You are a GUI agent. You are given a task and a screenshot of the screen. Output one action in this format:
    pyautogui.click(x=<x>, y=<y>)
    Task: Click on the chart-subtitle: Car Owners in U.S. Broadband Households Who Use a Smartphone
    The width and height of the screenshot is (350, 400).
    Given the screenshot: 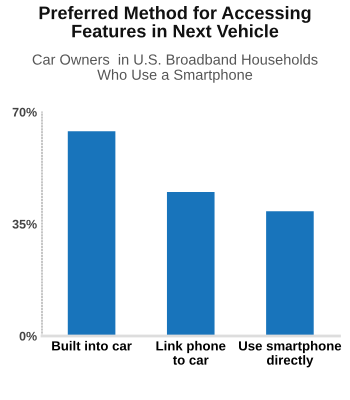 What is the action you would take?
    pyautogui.click(x=175, y=68)
    